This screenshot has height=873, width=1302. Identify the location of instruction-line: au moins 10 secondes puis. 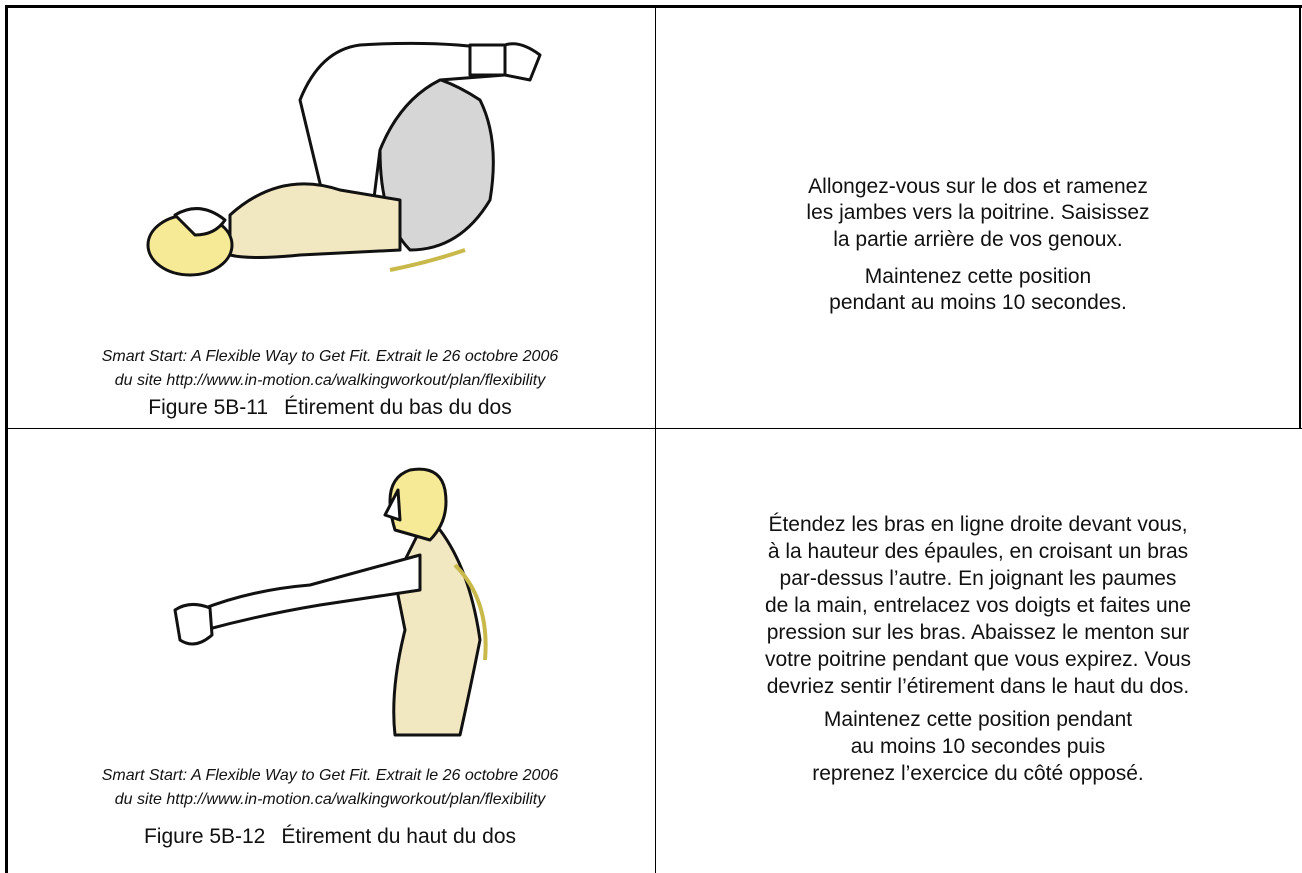
(978, 746).